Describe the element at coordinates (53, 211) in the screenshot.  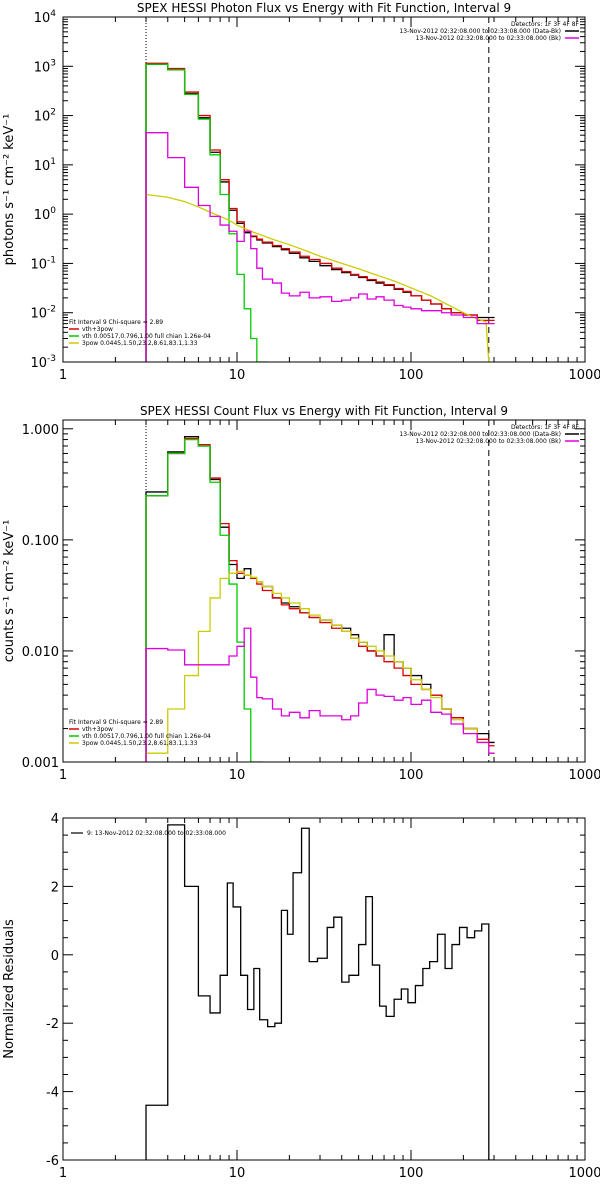
I see `y-tick-exponent: 0` at that location.